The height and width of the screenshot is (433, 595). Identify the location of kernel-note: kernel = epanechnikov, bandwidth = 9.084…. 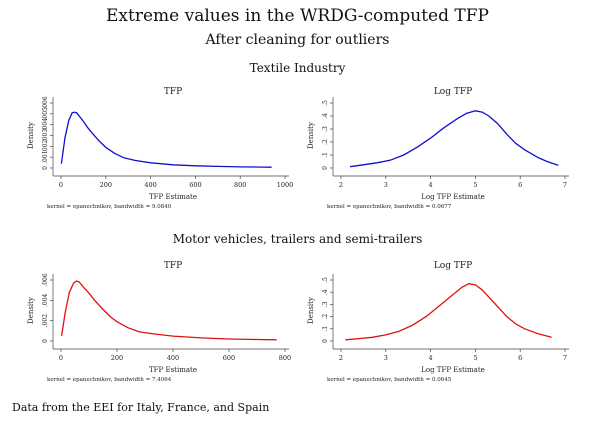
(109, 207).